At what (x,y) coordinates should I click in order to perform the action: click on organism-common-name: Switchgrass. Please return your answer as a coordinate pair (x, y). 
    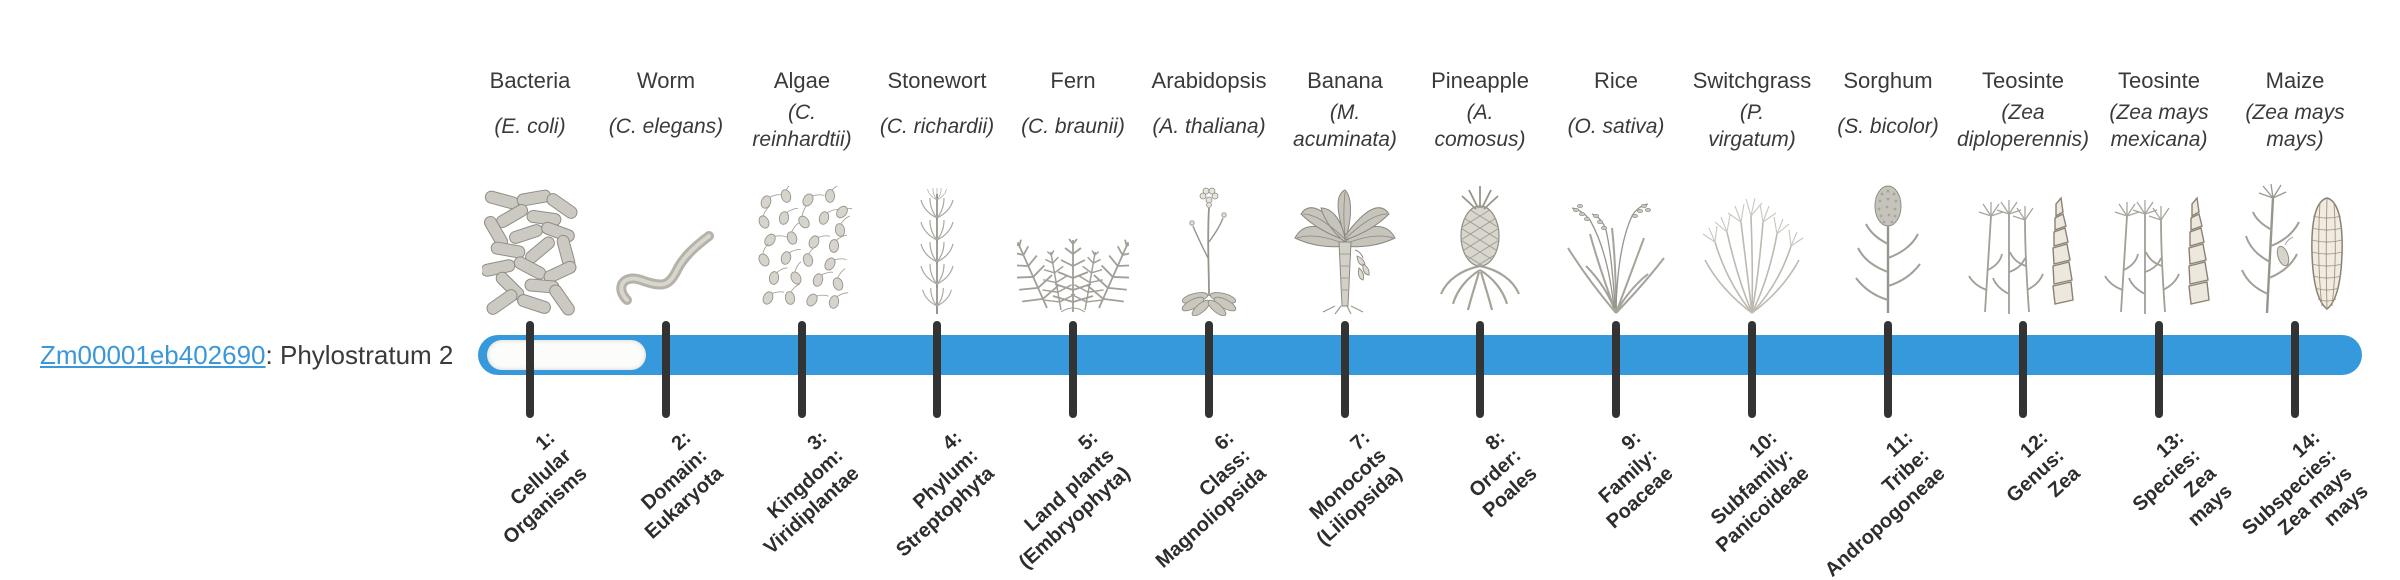
    Looking at the image, I should click on (1752, 80).